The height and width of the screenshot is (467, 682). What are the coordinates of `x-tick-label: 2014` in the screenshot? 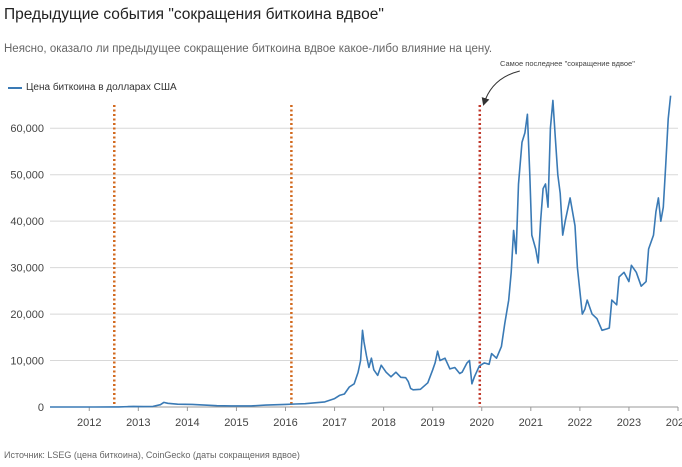 It's located at (187, 423).